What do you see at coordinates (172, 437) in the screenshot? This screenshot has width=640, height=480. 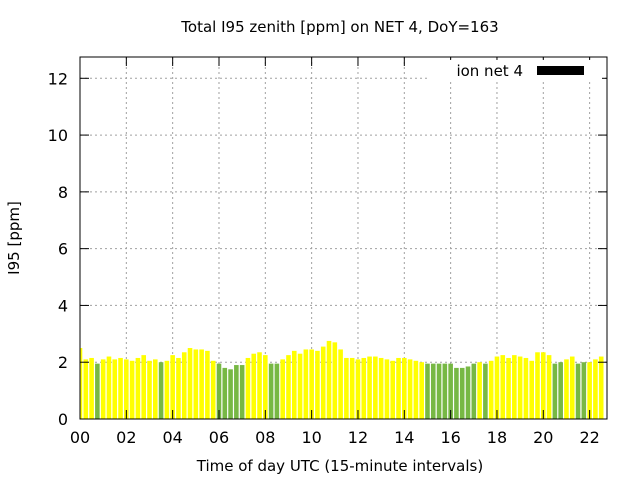 I see `x-tick-label: 04` at bounding box center [172, 437].